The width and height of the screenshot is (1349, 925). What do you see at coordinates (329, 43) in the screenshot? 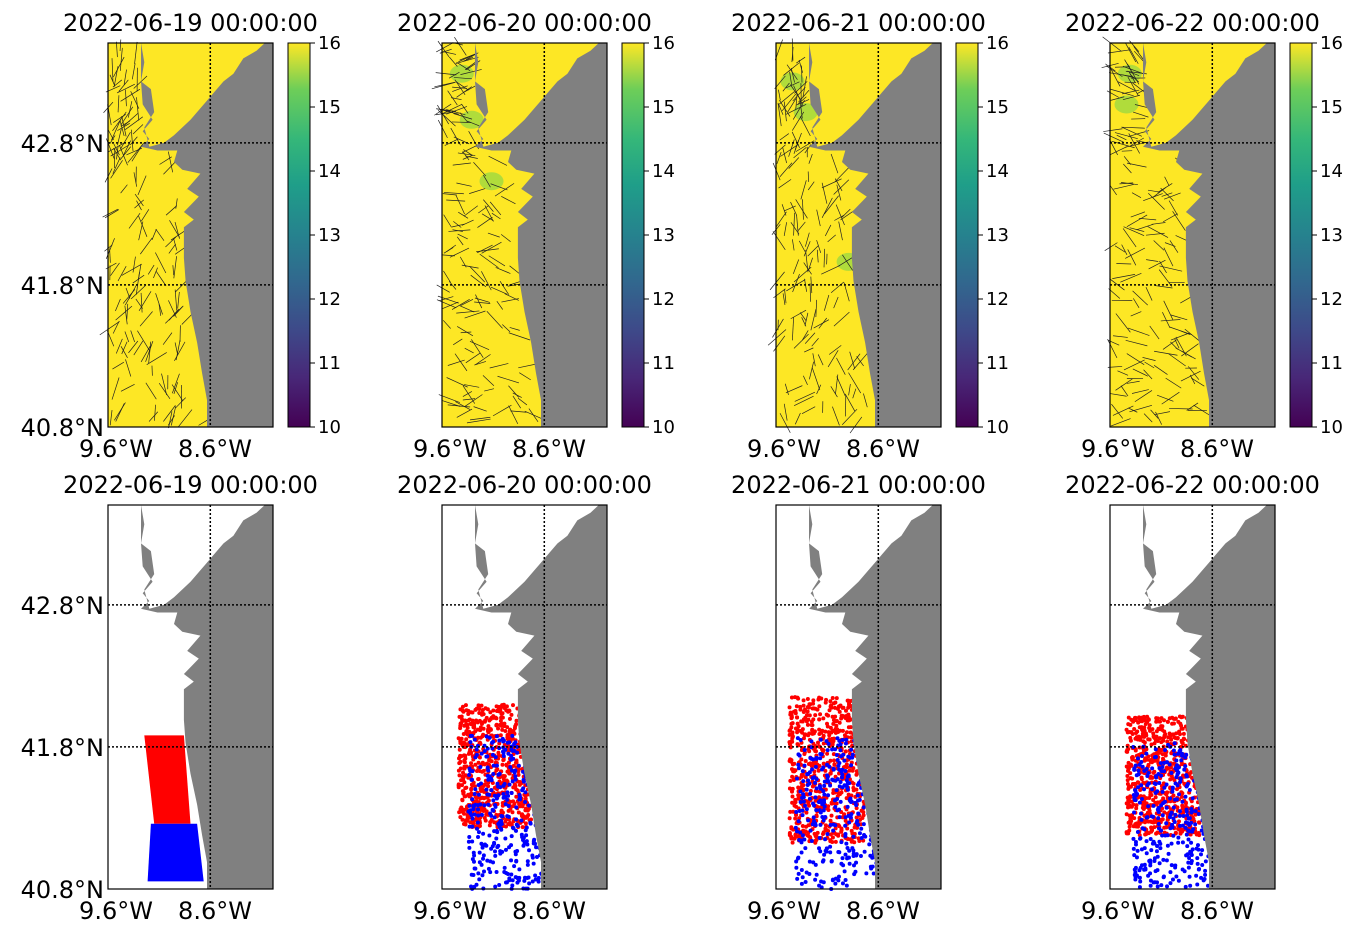
I see `colorbar-tick-label: 16` at bounding box center [329, 43].